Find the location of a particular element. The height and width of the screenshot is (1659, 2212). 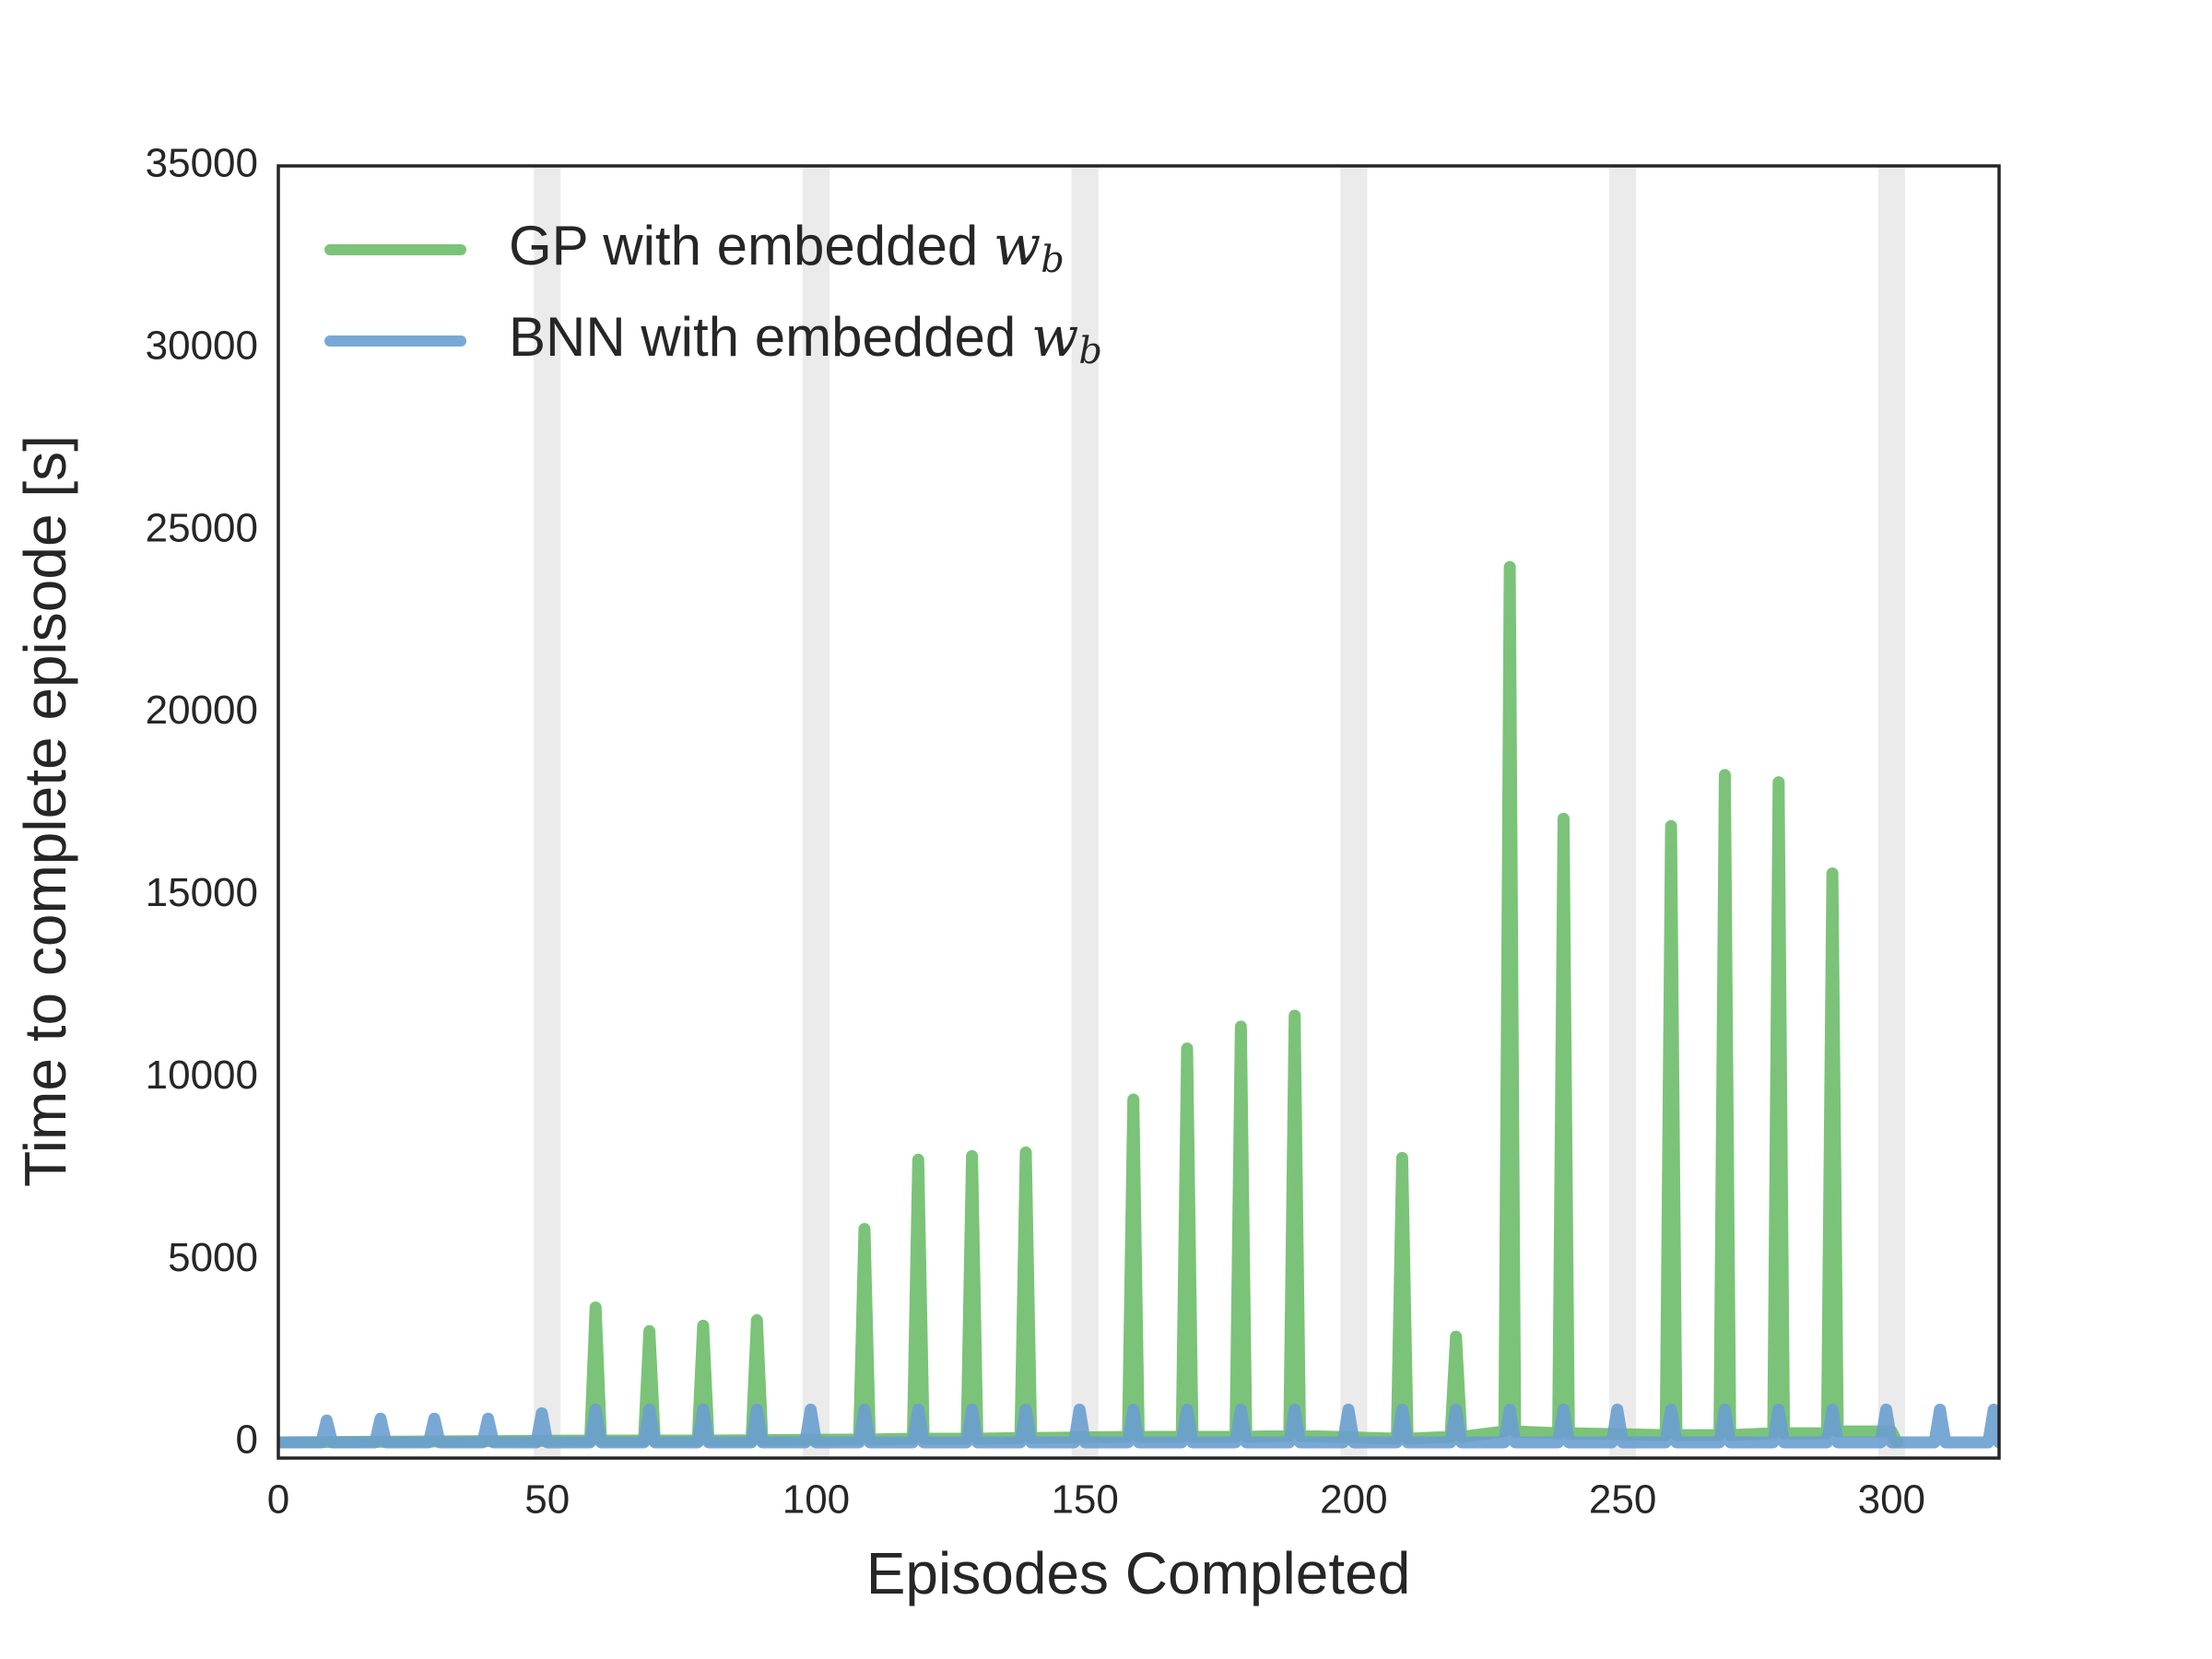

y-tick-label: 15000 is located at coordinates (202, 892).